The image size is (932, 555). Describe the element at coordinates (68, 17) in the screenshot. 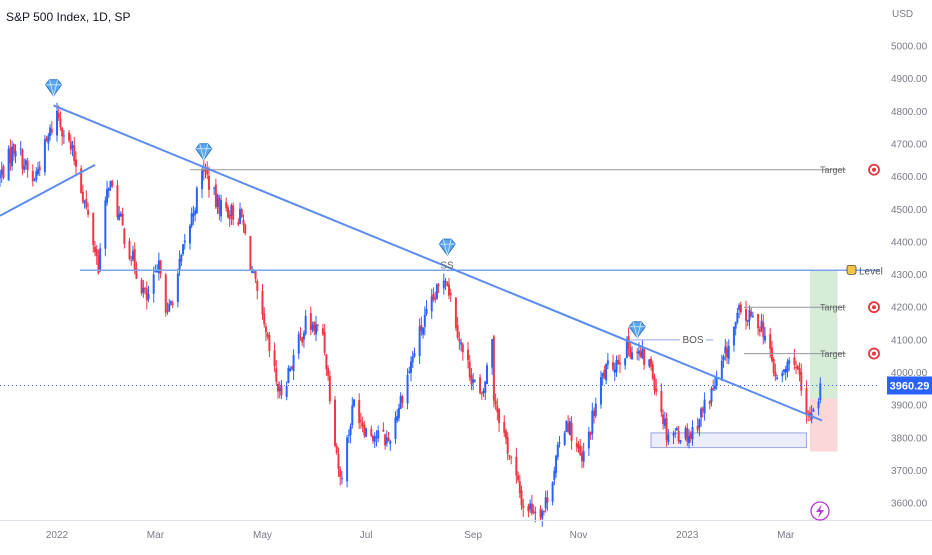

I see `symbol-title: S&P 500 Index, 1D, SP` at that location.